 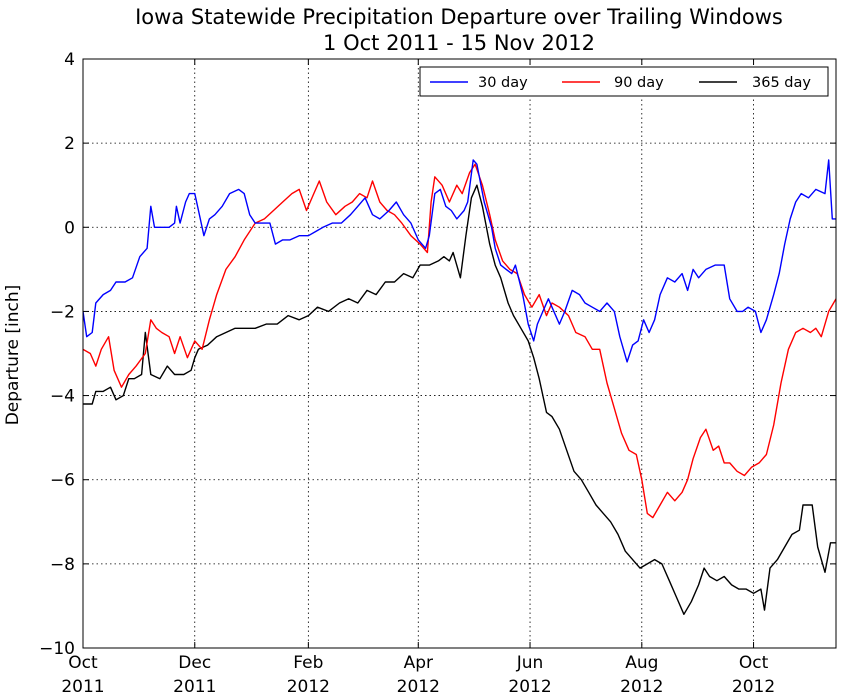 What do you see at coordinates (62, 565) in the screenshot?
I see `y-tick-label: −8` at bounding box center [62, 565].